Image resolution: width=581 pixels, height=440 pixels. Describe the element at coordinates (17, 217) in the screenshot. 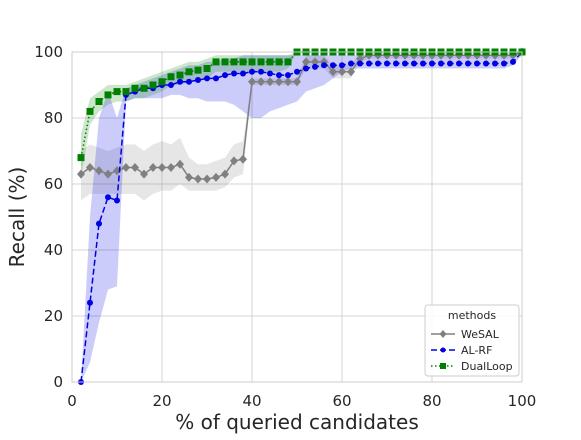

I see `y-axis-label: Recall (%)` at that location.